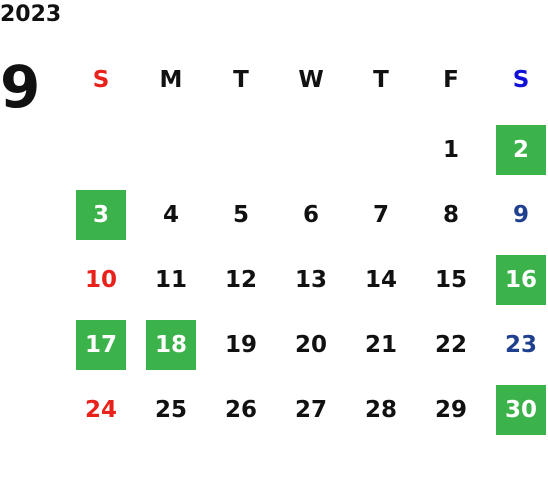 The height and width of the screenshot is (503, 548). What do you see at coordinates (240, 280) in the screenshot?
I see `day: 12` at bounding box center [240, 280].